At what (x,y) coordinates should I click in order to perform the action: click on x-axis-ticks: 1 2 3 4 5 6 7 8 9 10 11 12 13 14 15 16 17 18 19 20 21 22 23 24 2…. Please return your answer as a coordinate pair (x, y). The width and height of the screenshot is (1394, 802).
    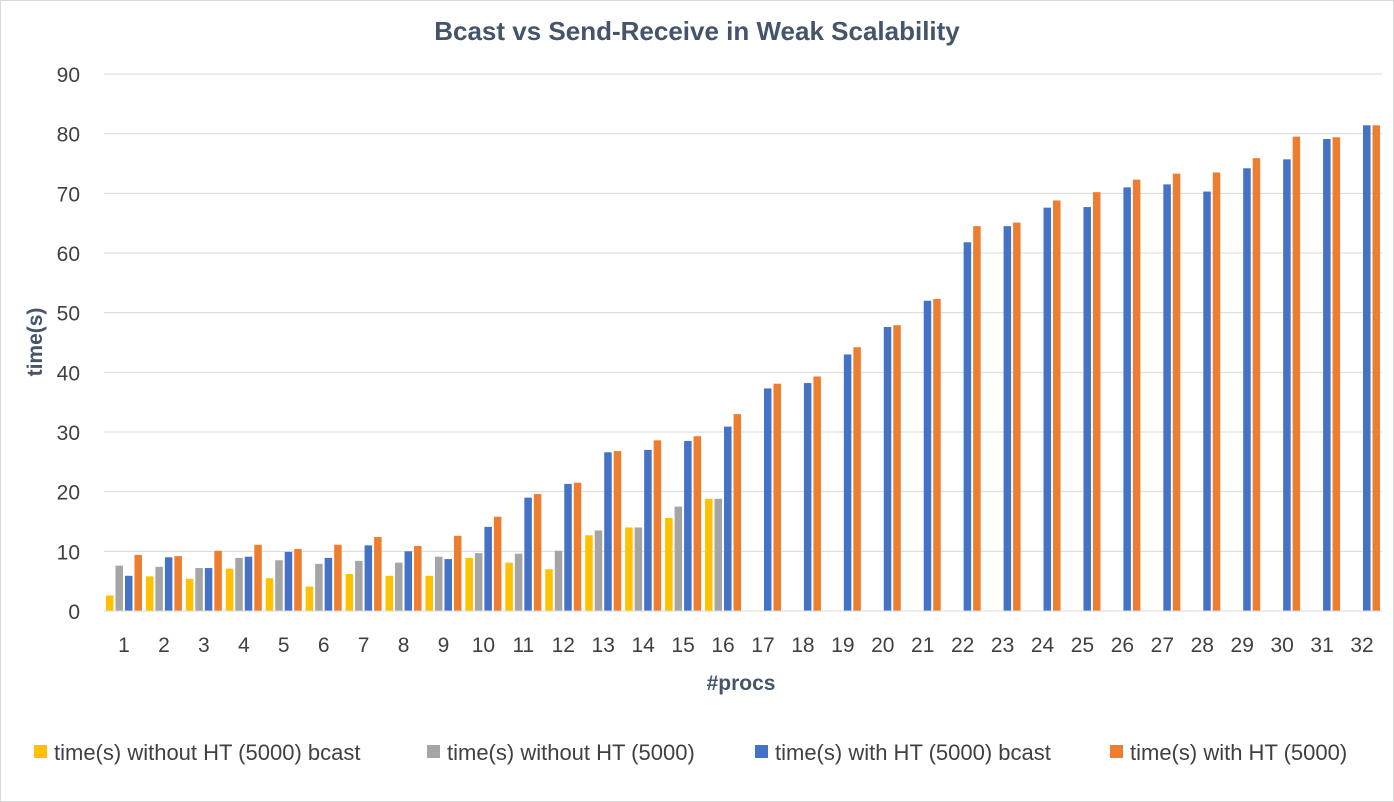
    Looking at the image, I should click on (746, 645).